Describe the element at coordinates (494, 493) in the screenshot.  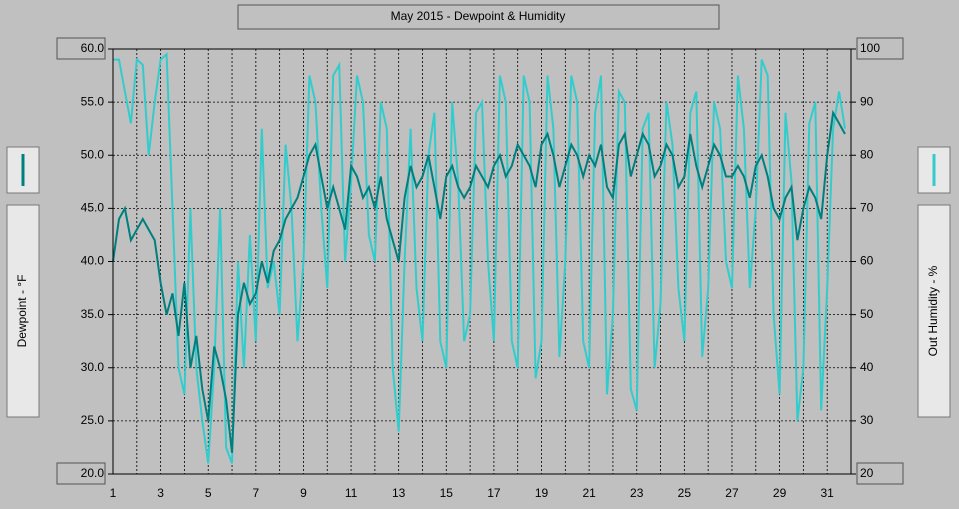
I see `x-tick-label: 17` at that location.